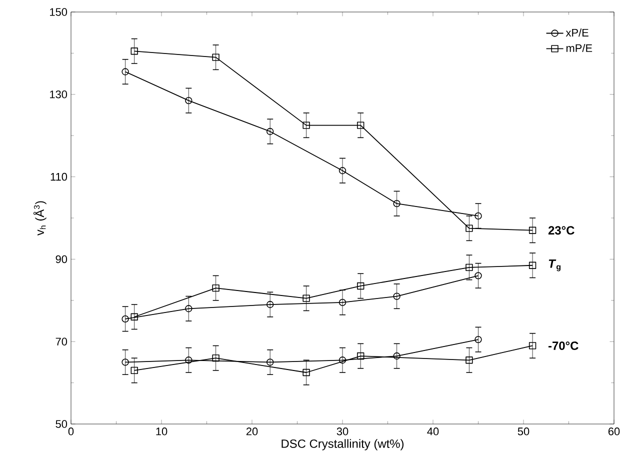 The image size is (639, 451). I want to click on annotation: 23°C, so click(561, 230).